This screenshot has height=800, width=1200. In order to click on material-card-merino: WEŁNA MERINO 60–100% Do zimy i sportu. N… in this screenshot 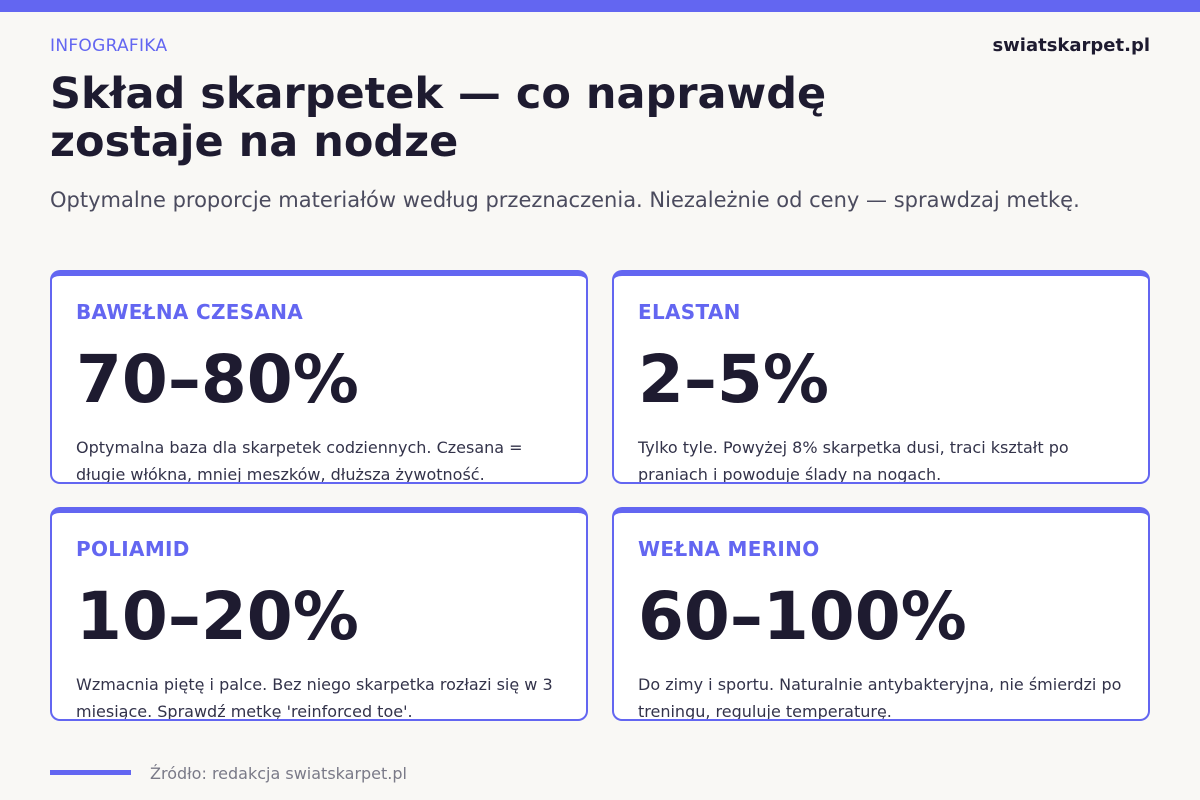, I will do `click(881, 614)`.